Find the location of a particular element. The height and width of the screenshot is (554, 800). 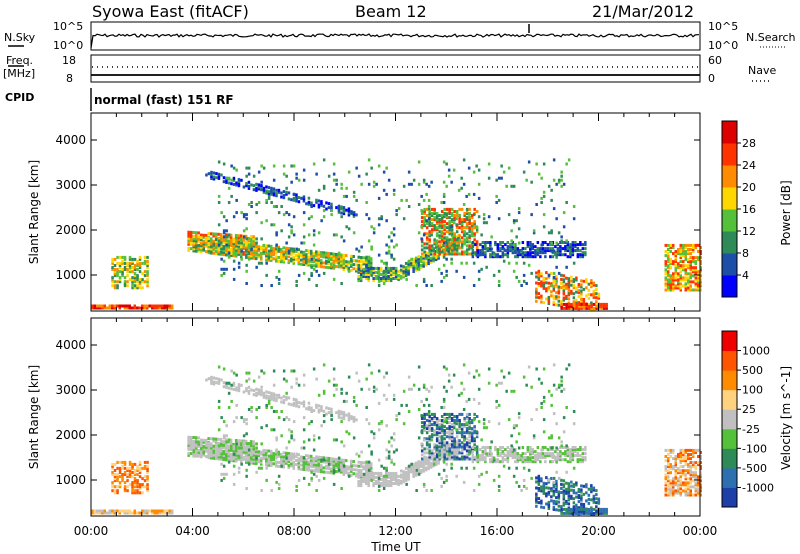

power-colorbar-tick-label: 20 is located at coordinates (749, 187).